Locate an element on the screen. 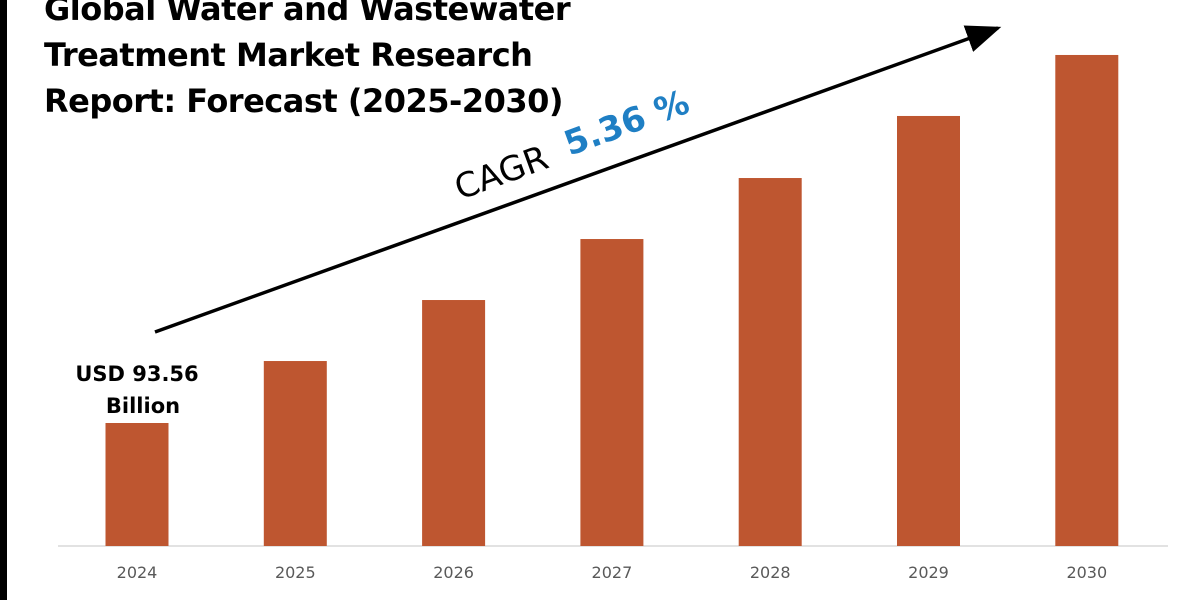 The image size is (1200, 600). bar-2027 is located at coordinates (612, 392).